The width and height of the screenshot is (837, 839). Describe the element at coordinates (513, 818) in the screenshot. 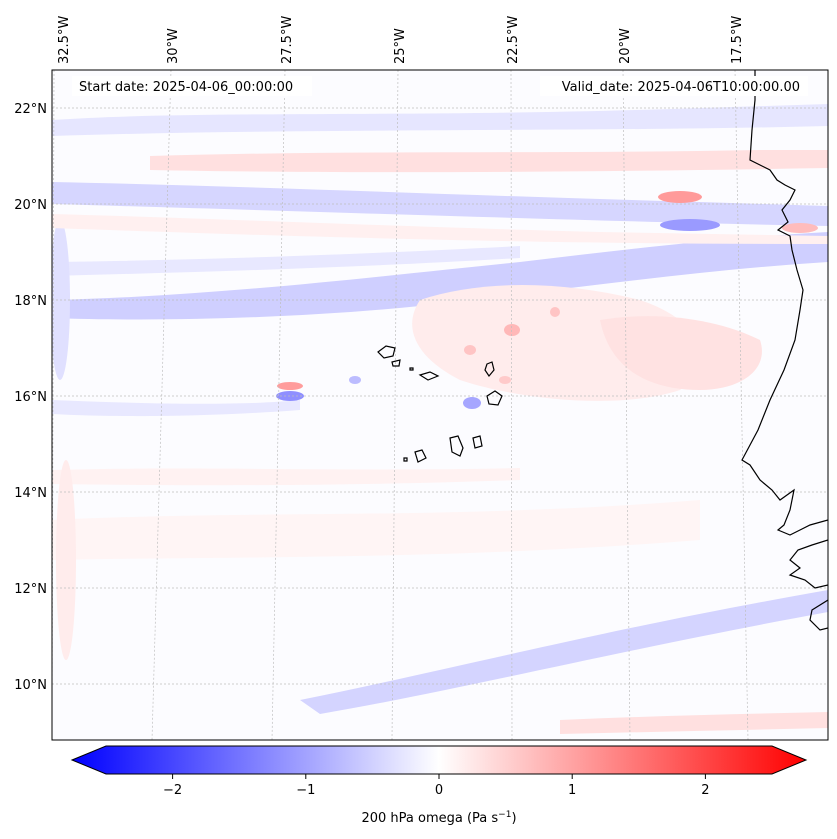

I see `colorbar-label-close: )` at that location.